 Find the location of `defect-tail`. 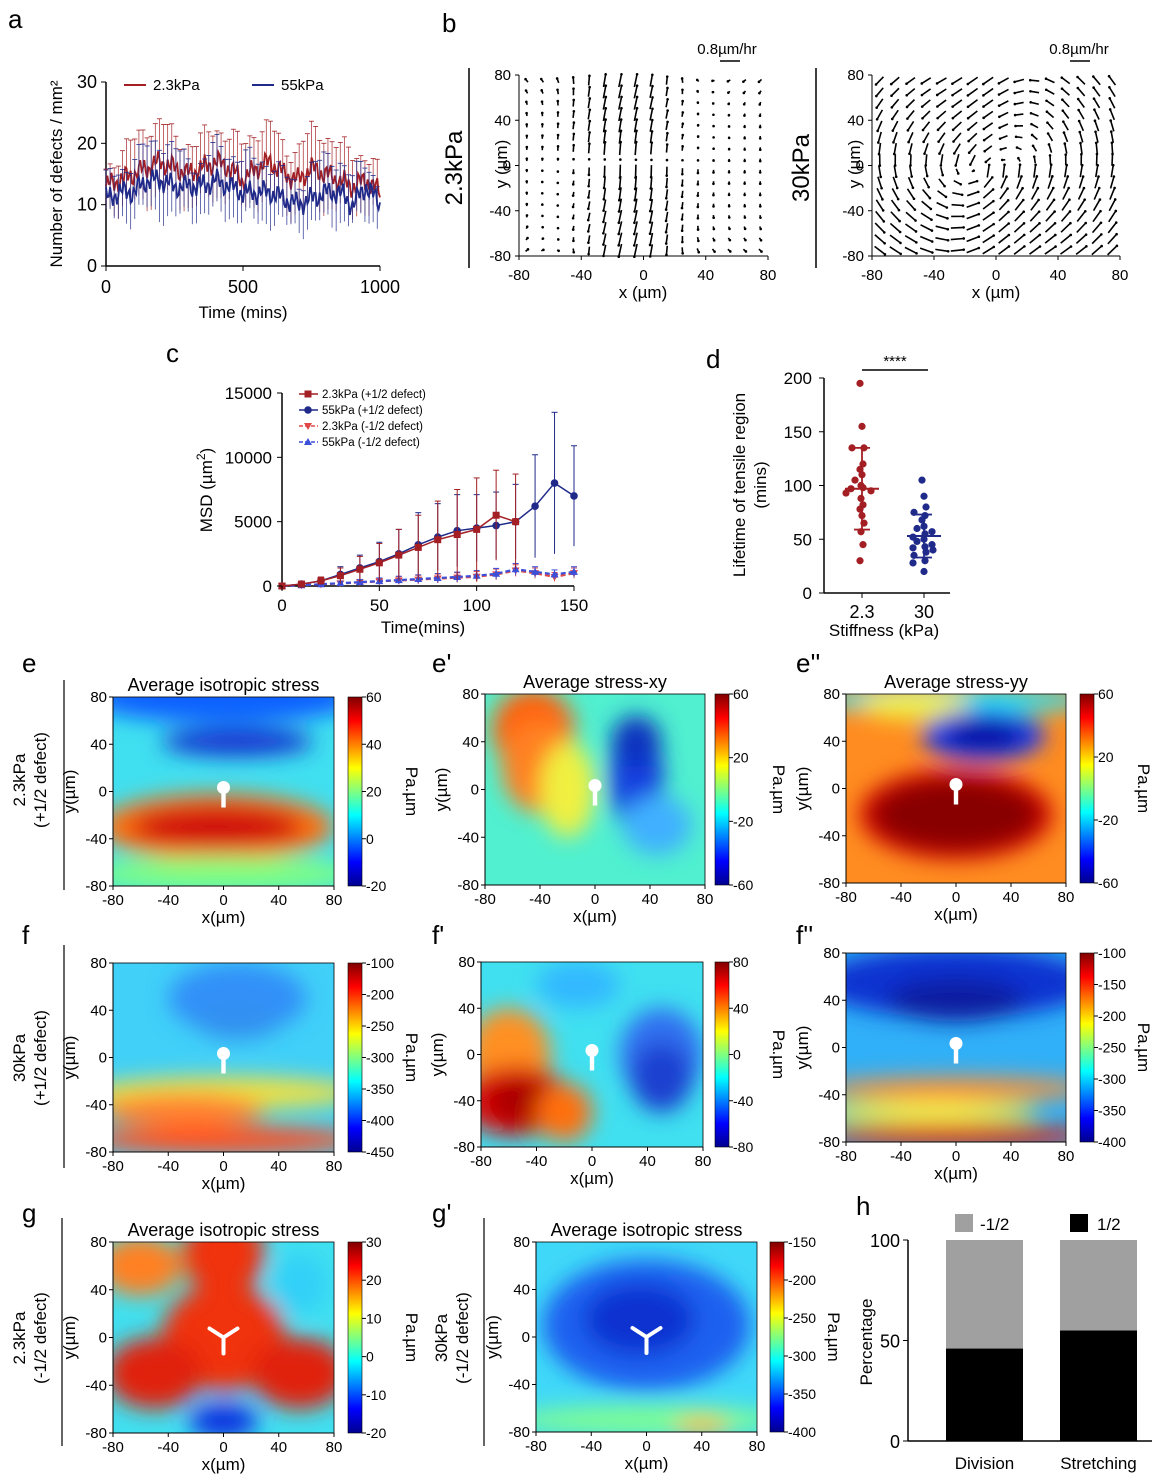

defect-tail is located at coordinates (592, 1061).